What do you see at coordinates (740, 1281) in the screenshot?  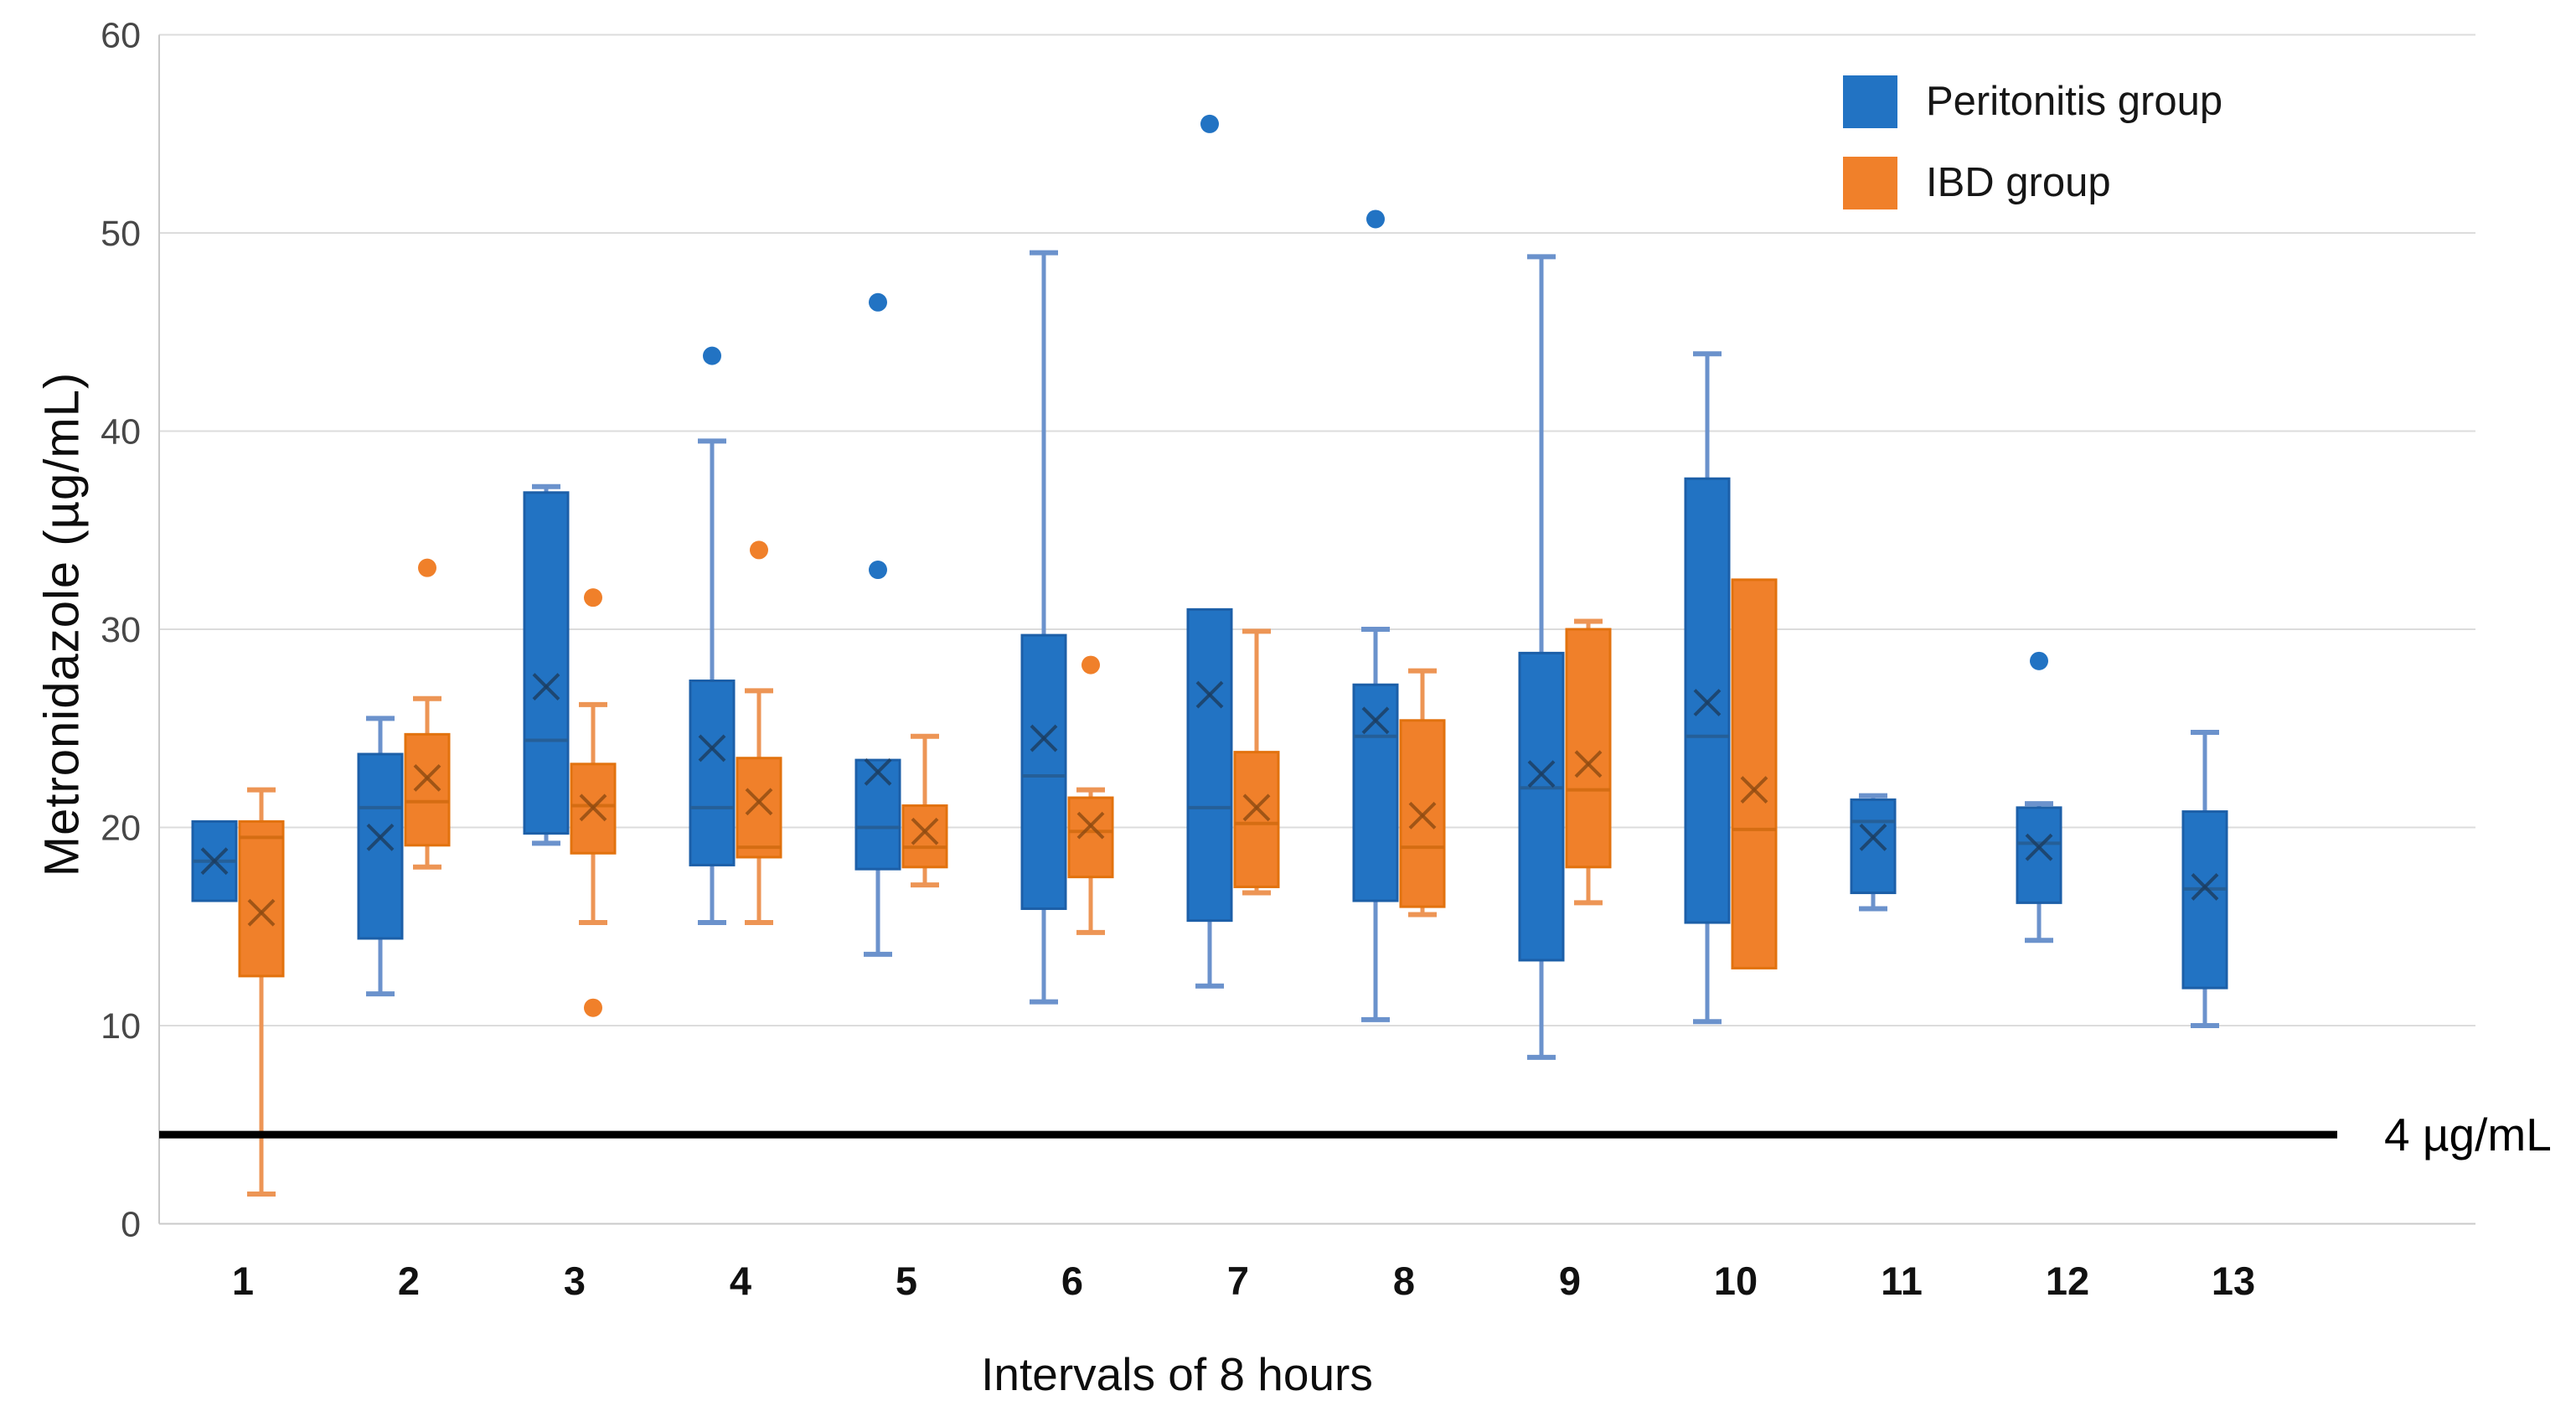 I see `x-tick-label: 4` at bounding box center [740, 1281].